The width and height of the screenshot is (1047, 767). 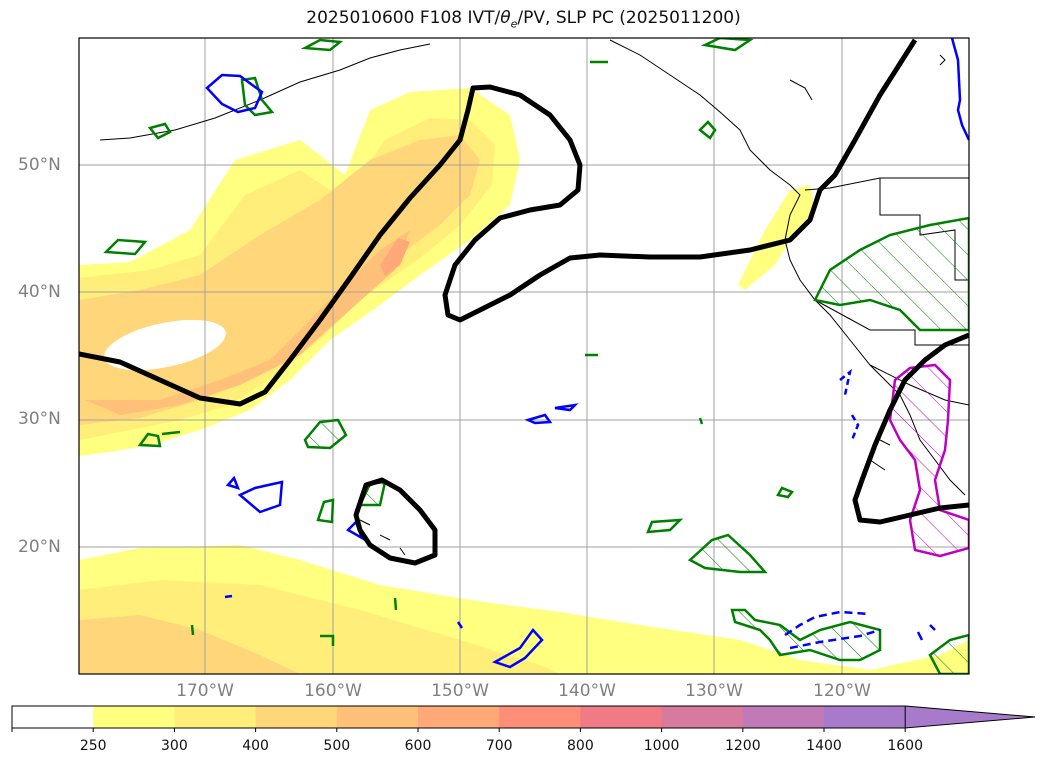 I want to click on colorbar-outline, so click(x=458, y=717).